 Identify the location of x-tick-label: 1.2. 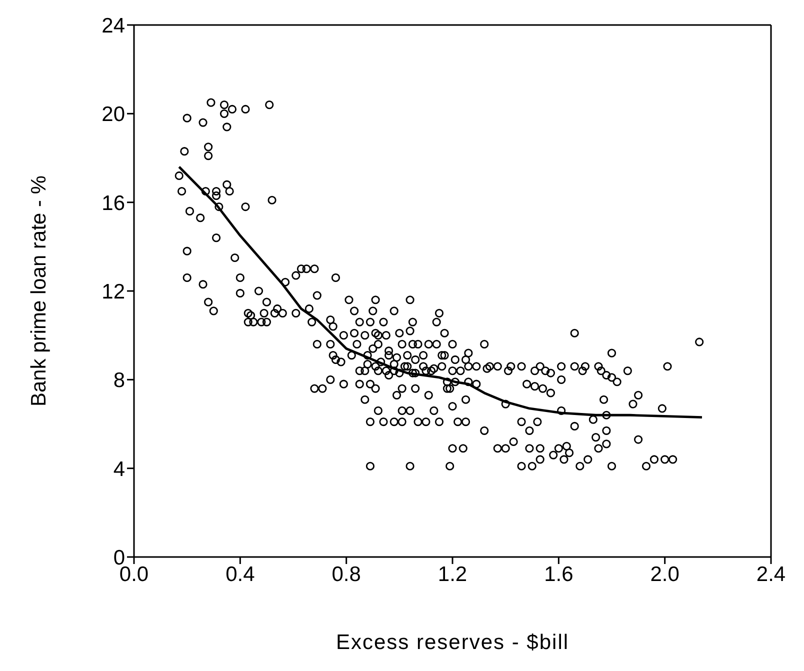
(453, 574).